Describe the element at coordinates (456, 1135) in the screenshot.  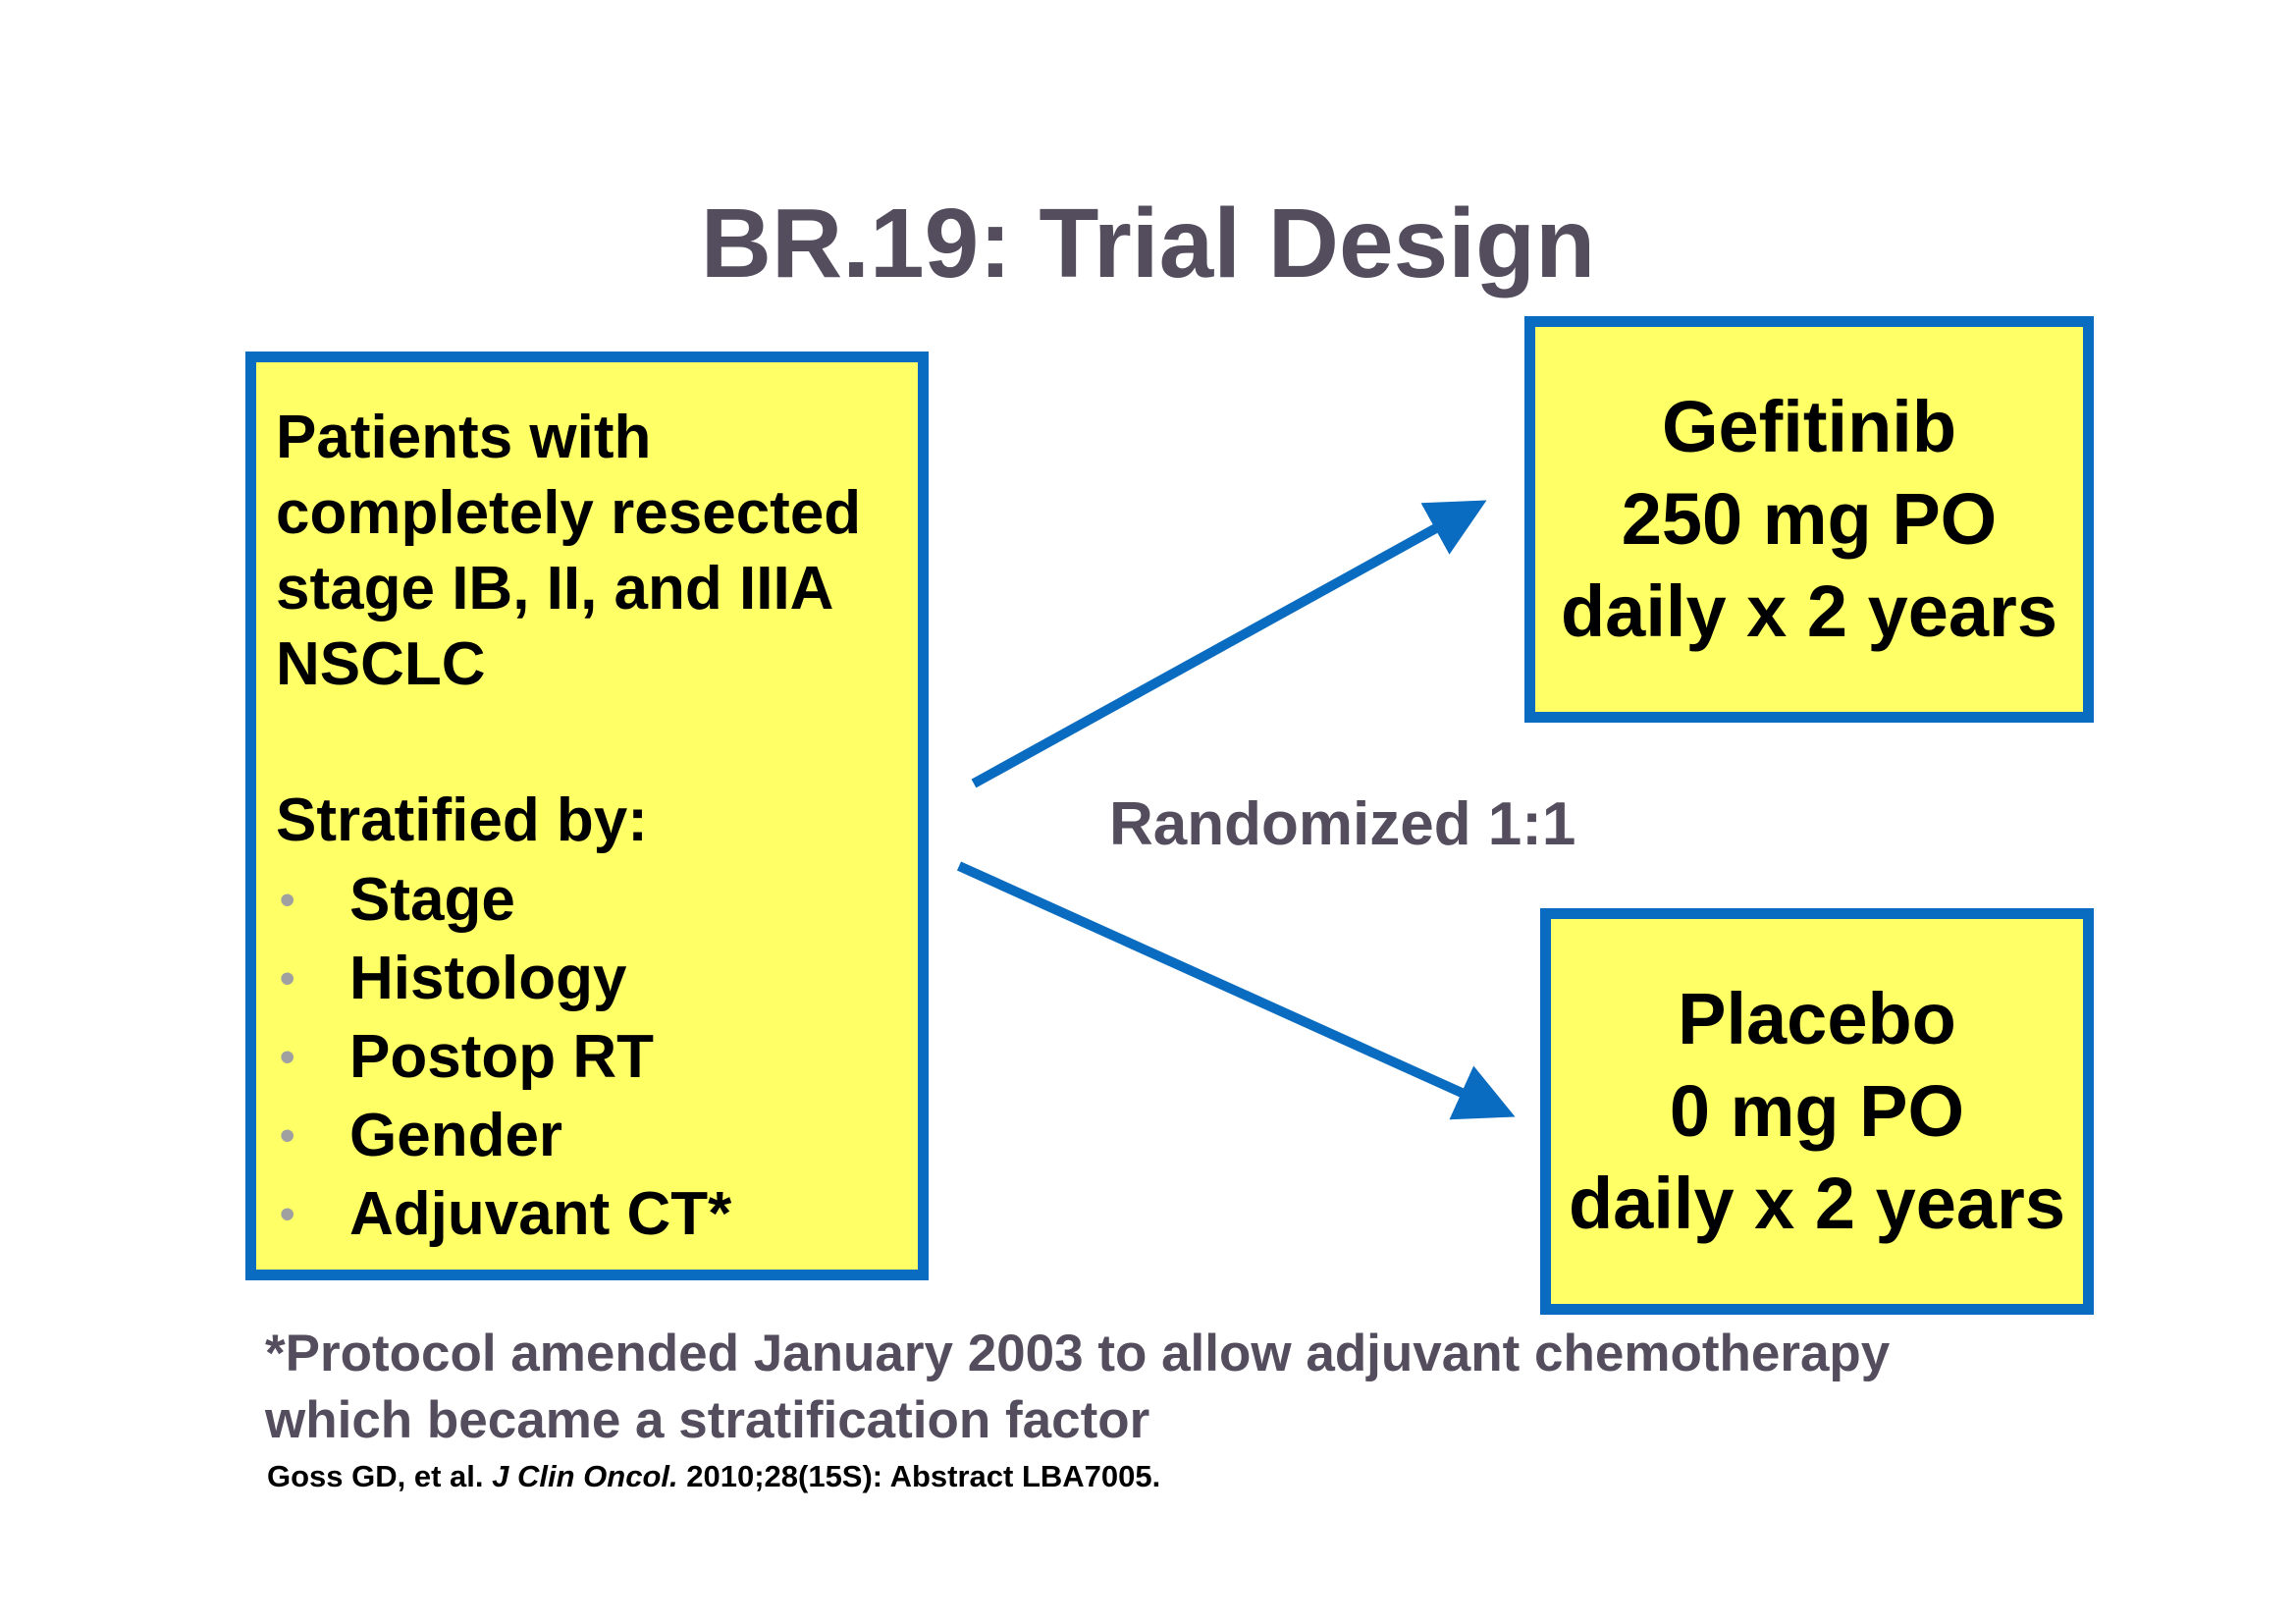
I see `stratification-item-label: Gender` at that location.